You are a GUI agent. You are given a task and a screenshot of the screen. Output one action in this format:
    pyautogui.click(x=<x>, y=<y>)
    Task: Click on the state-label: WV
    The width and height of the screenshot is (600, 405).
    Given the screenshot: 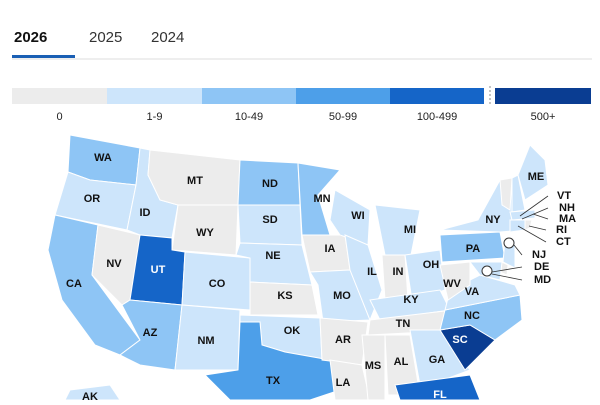 What is the action you would take?
    pyautogui.click(x=452, y=284)
    